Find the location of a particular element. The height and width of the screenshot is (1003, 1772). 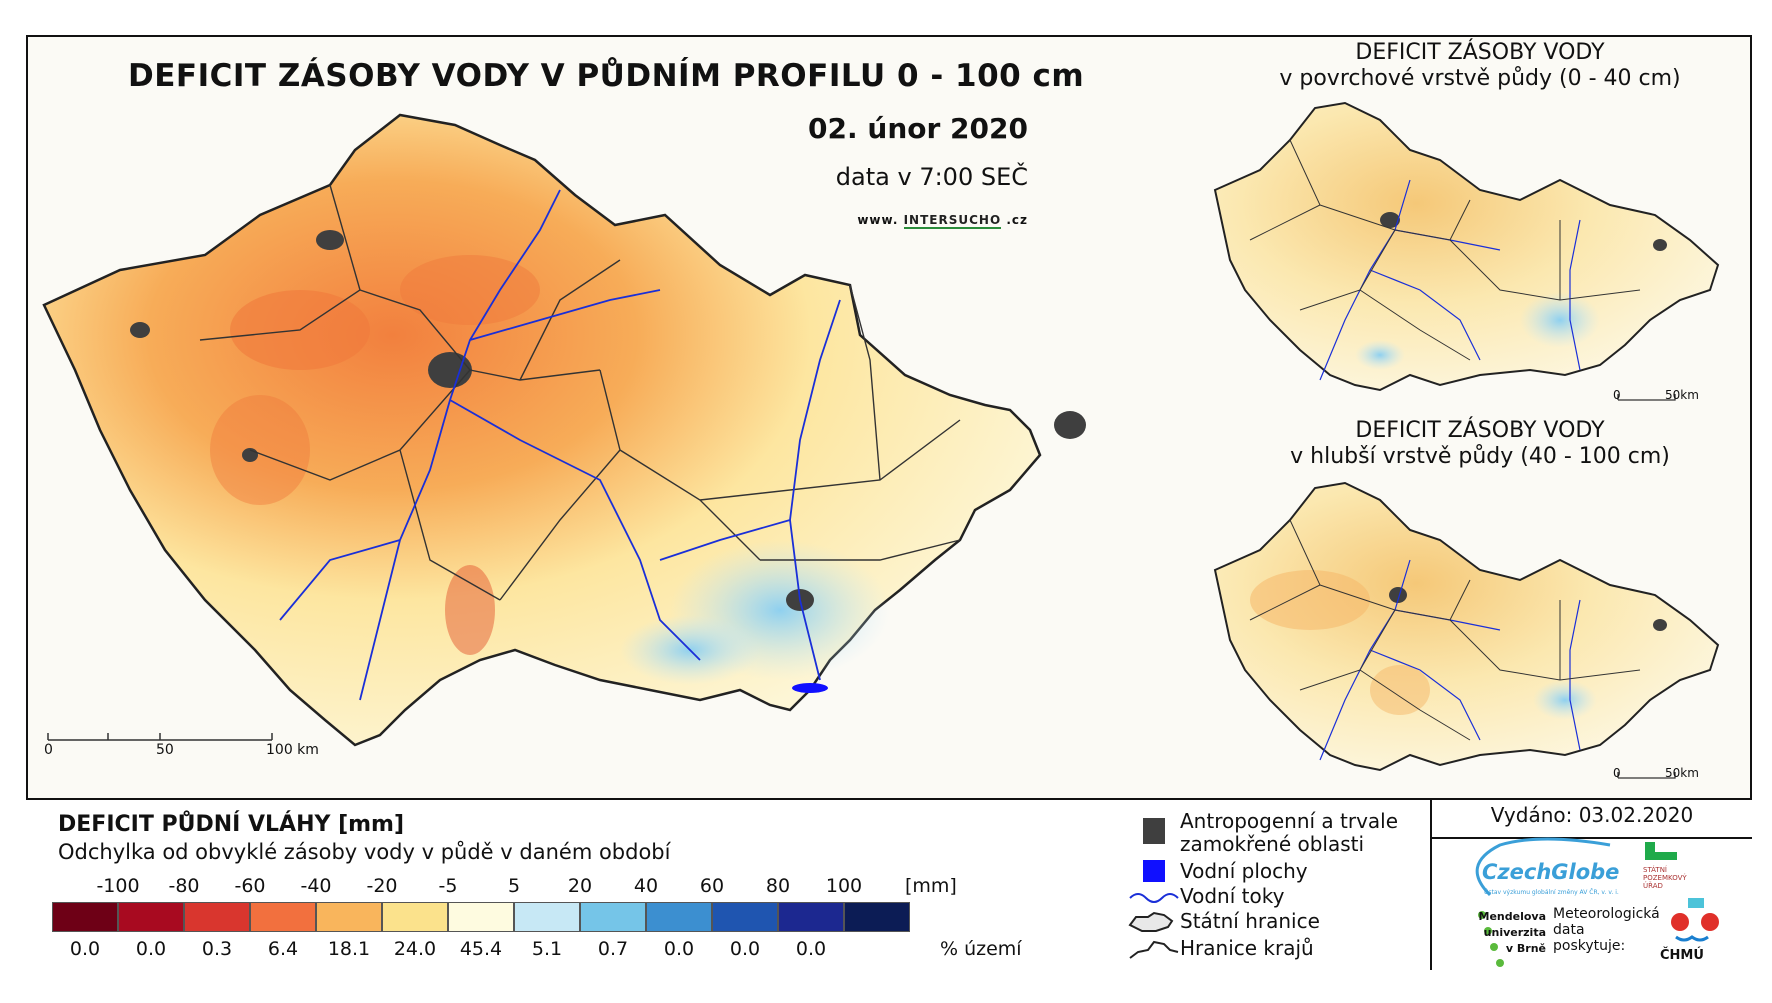

inset-top-region-borders is located at coordinates (1445, 250).